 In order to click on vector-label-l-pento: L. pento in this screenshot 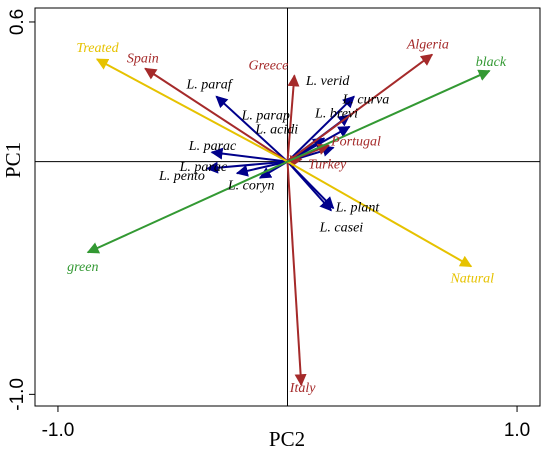, I will do `click(181, 176)`.